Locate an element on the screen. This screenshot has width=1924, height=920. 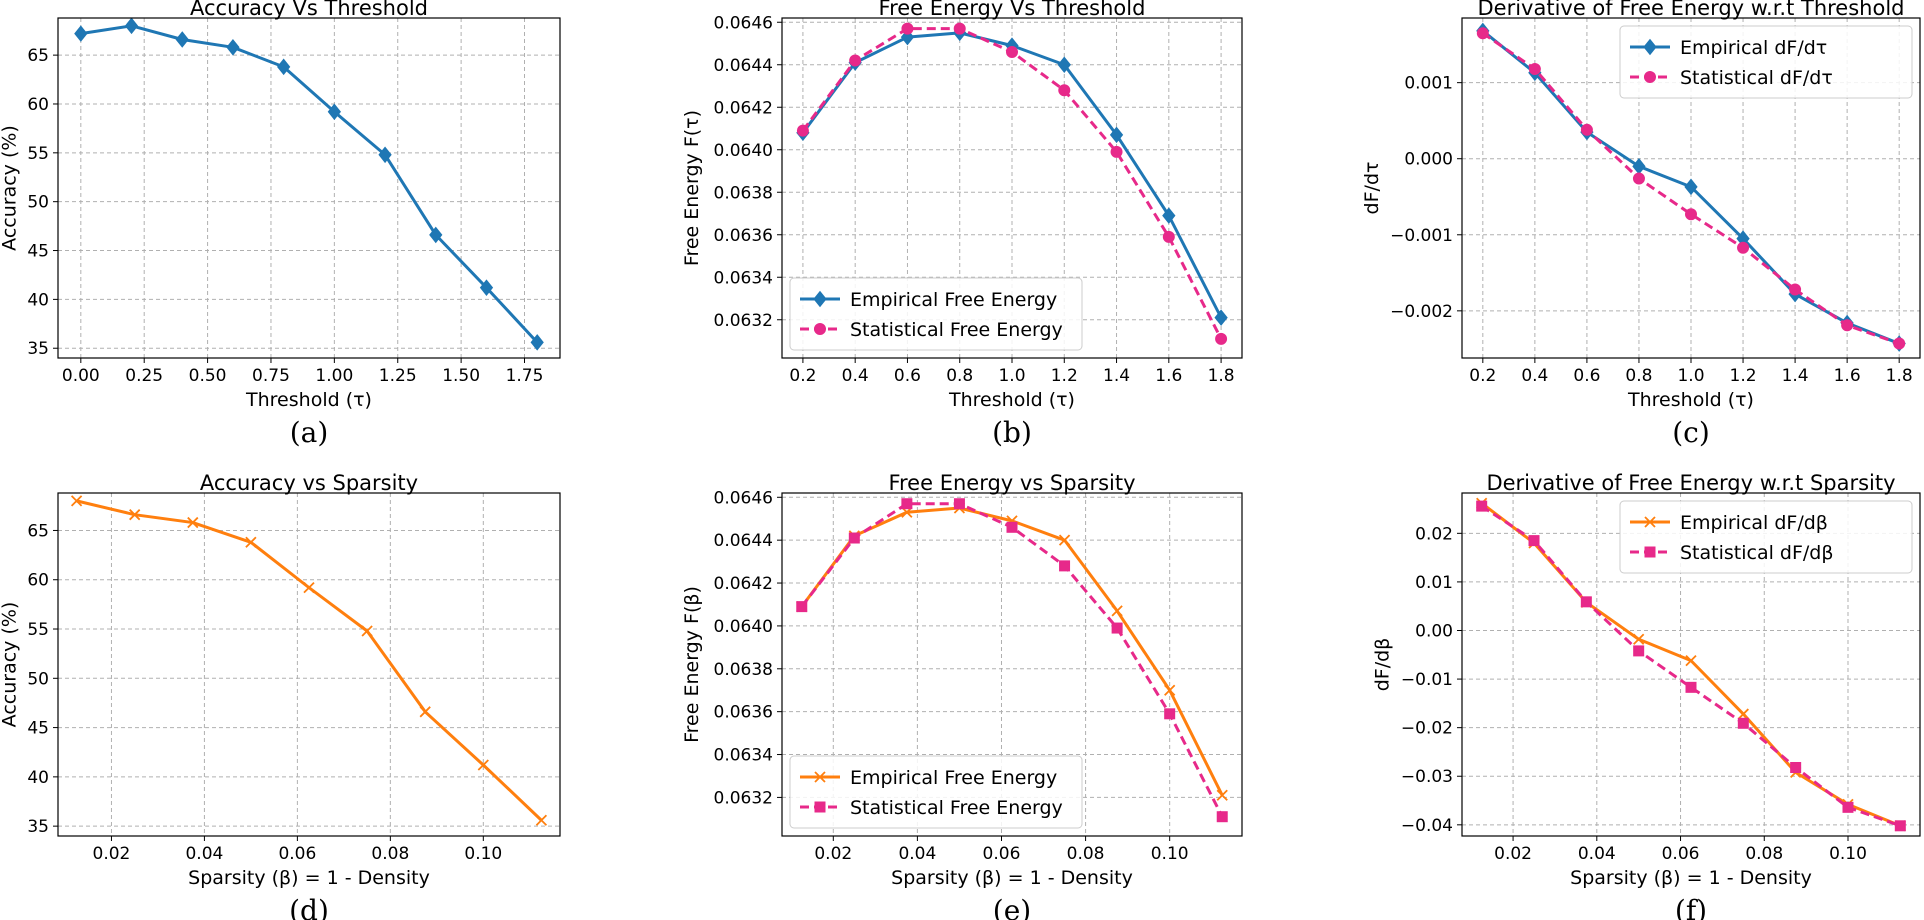
x-axis-label: Threshold (τ) is located at coordinates (1011, 400).